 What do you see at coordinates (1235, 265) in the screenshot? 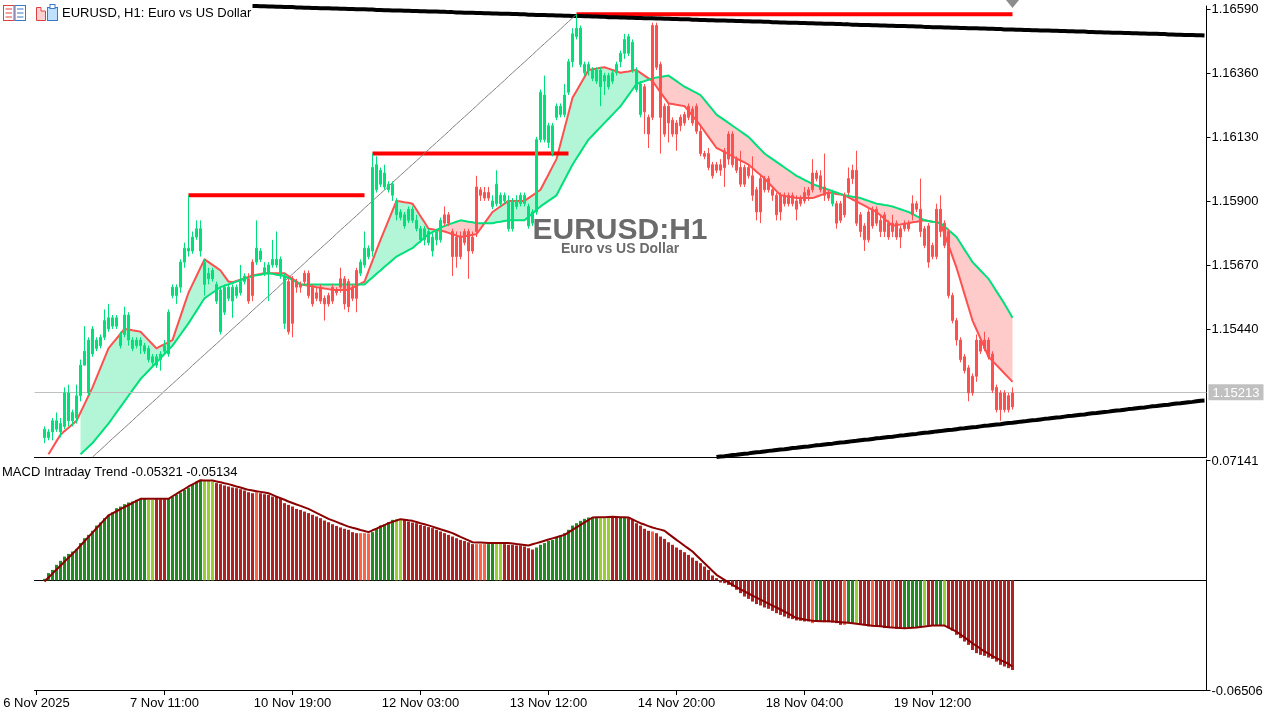
I see `y-tick-label: 1.15670` at bounding box center [1235, 265].